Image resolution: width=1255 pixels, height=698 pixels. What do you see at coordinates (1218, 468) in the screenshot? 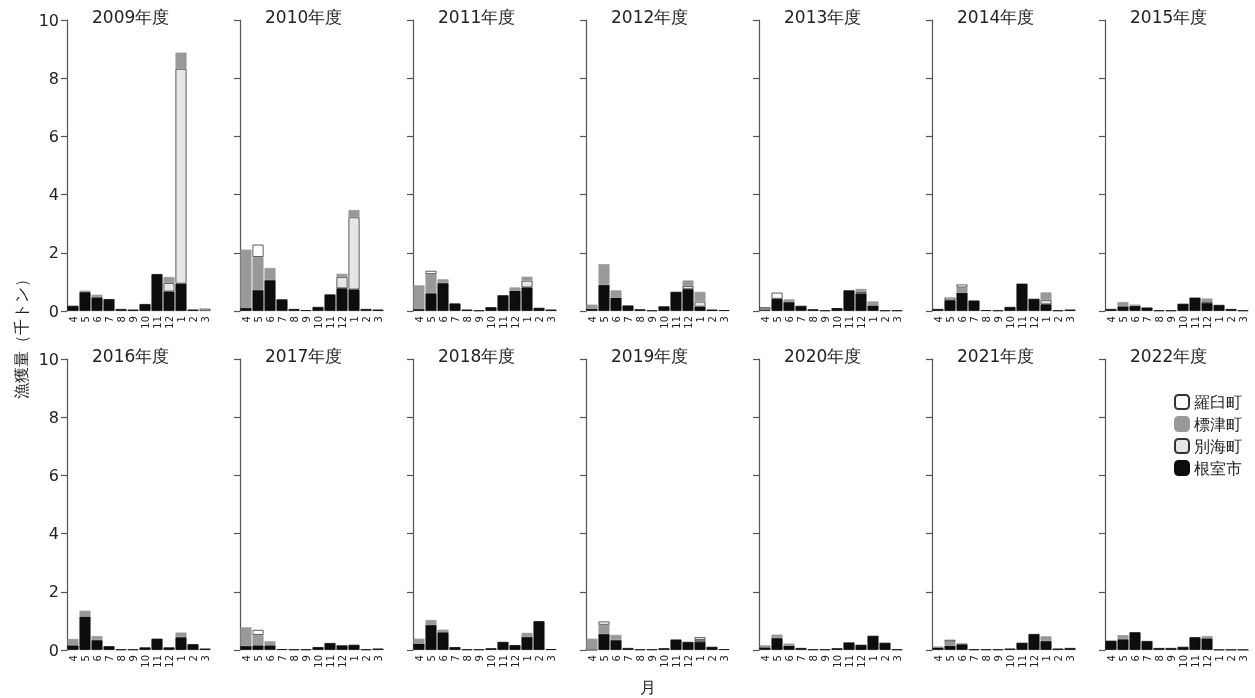
I see `legend-label: 根室市` at bounding box center [1218, 468].